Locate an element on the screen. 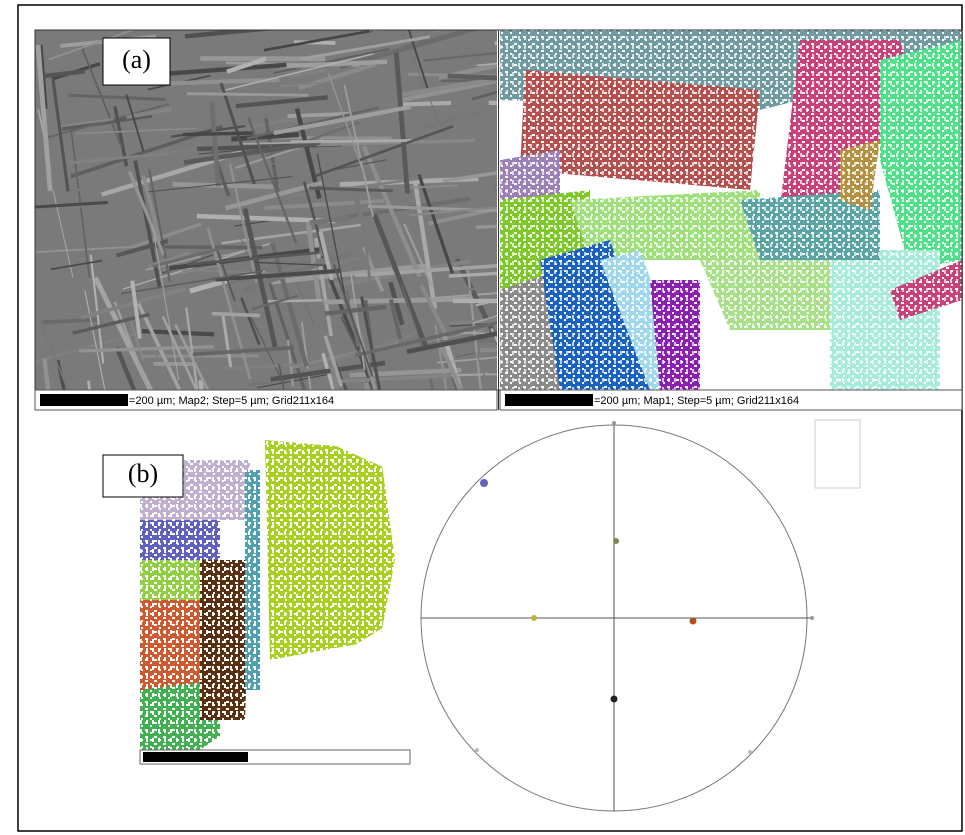 This screenshot has width=965, height=835. caption-bar is located at coordinates (266, 400).